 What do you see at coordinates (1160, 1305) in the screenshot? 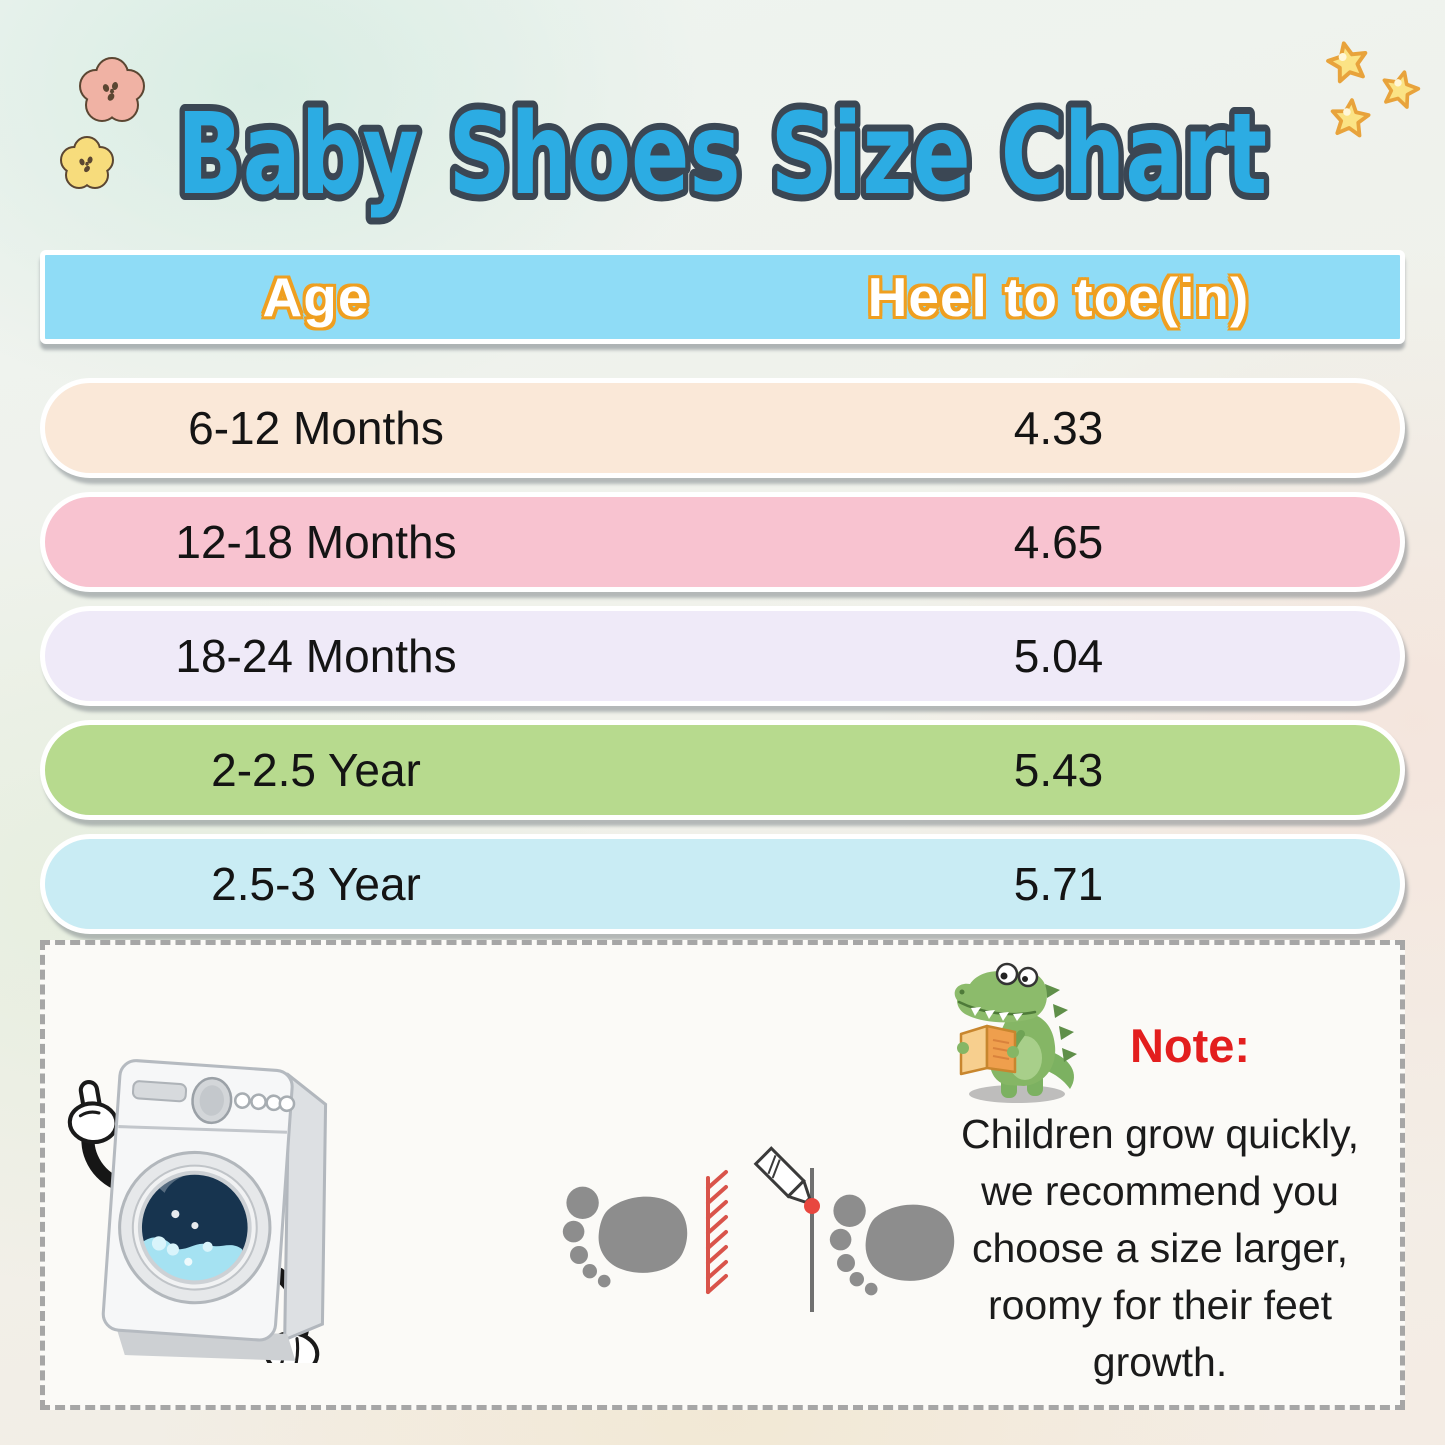
I see `note-text-line: roomy for their feet` at bounding box center [1160, 1305].